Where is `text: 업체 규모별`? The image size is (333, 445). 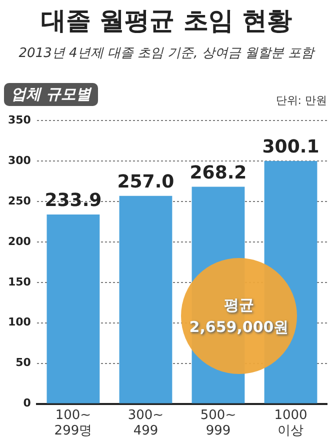 text: 업체 규모별 is located at coordinates (51, 94).